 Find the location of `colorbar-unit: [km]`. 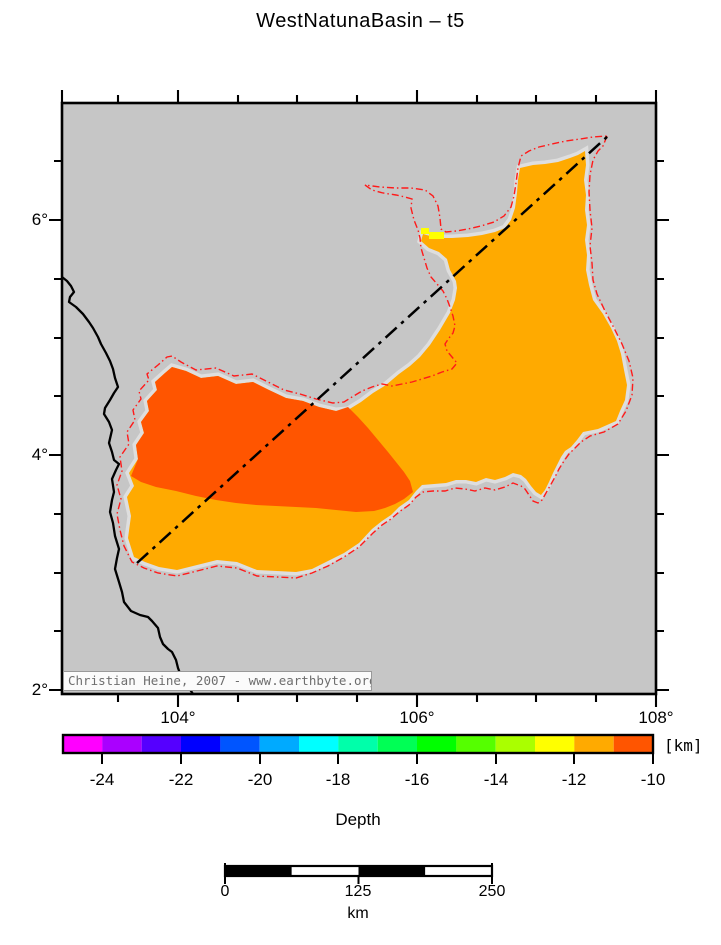

colorbar-unit: [km] is located at coordinates (683, 745).